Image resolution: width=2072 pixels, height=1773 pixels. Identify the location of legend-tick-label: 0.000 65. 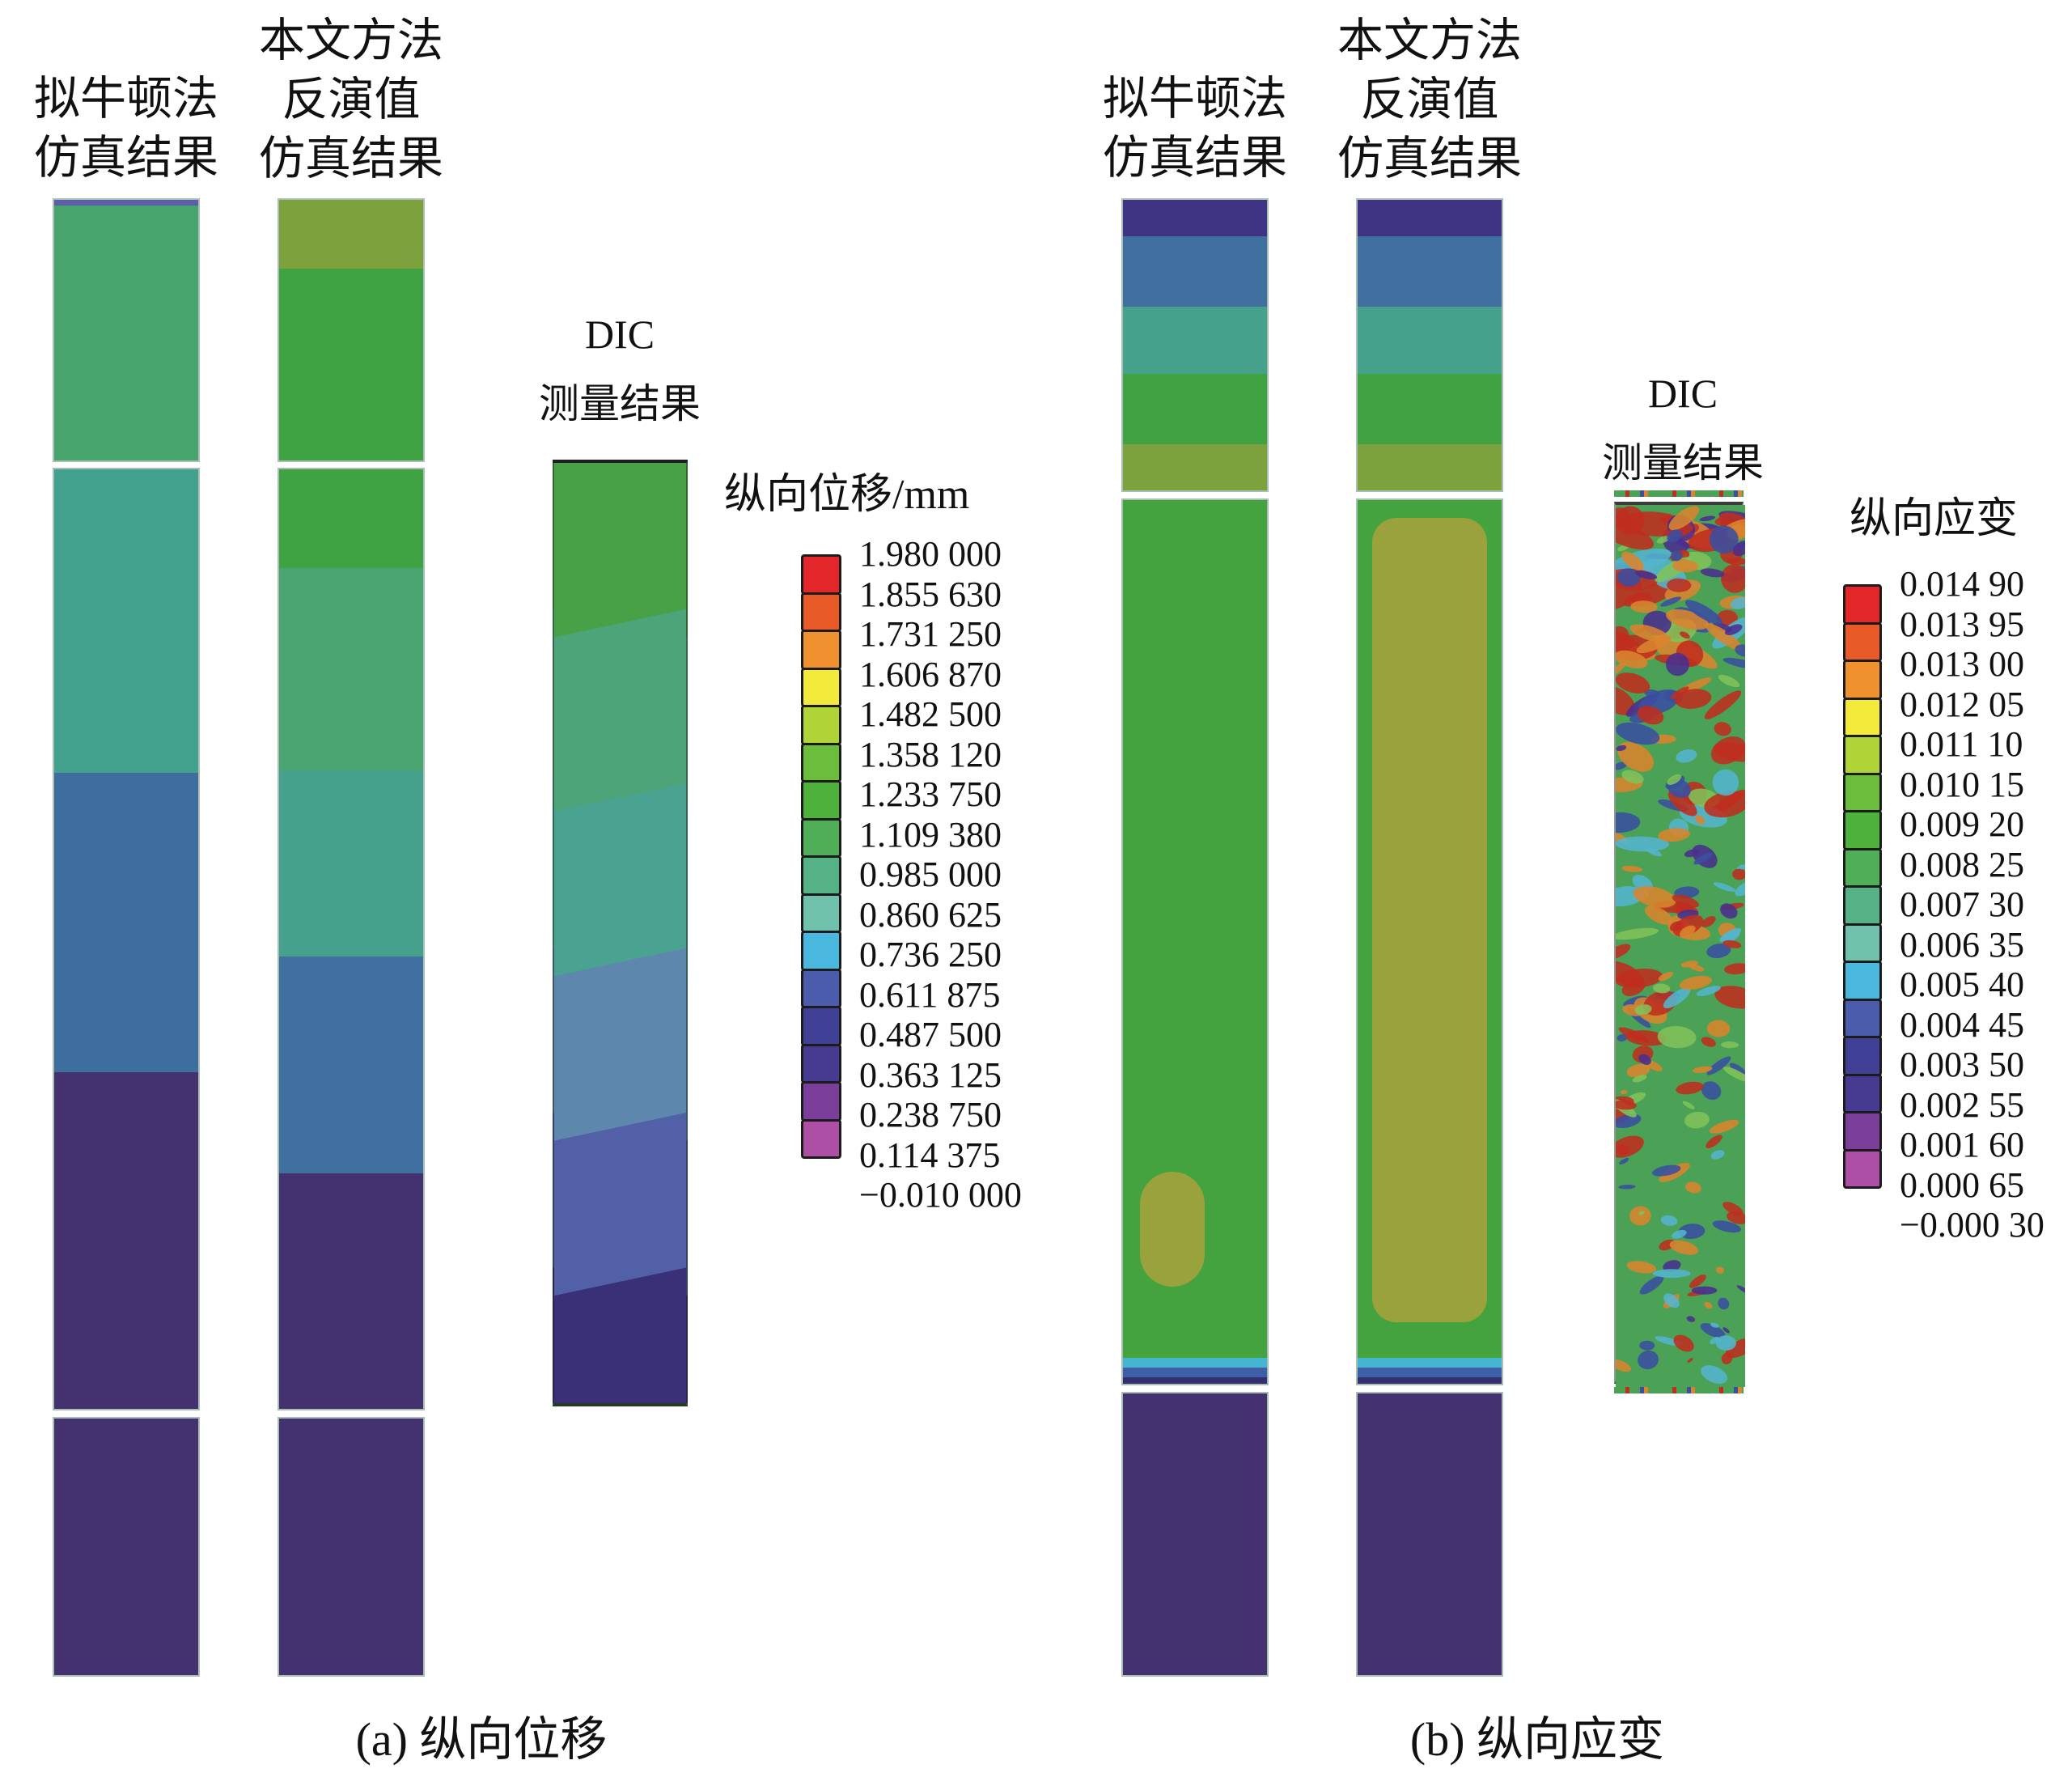
(1962, 1184).